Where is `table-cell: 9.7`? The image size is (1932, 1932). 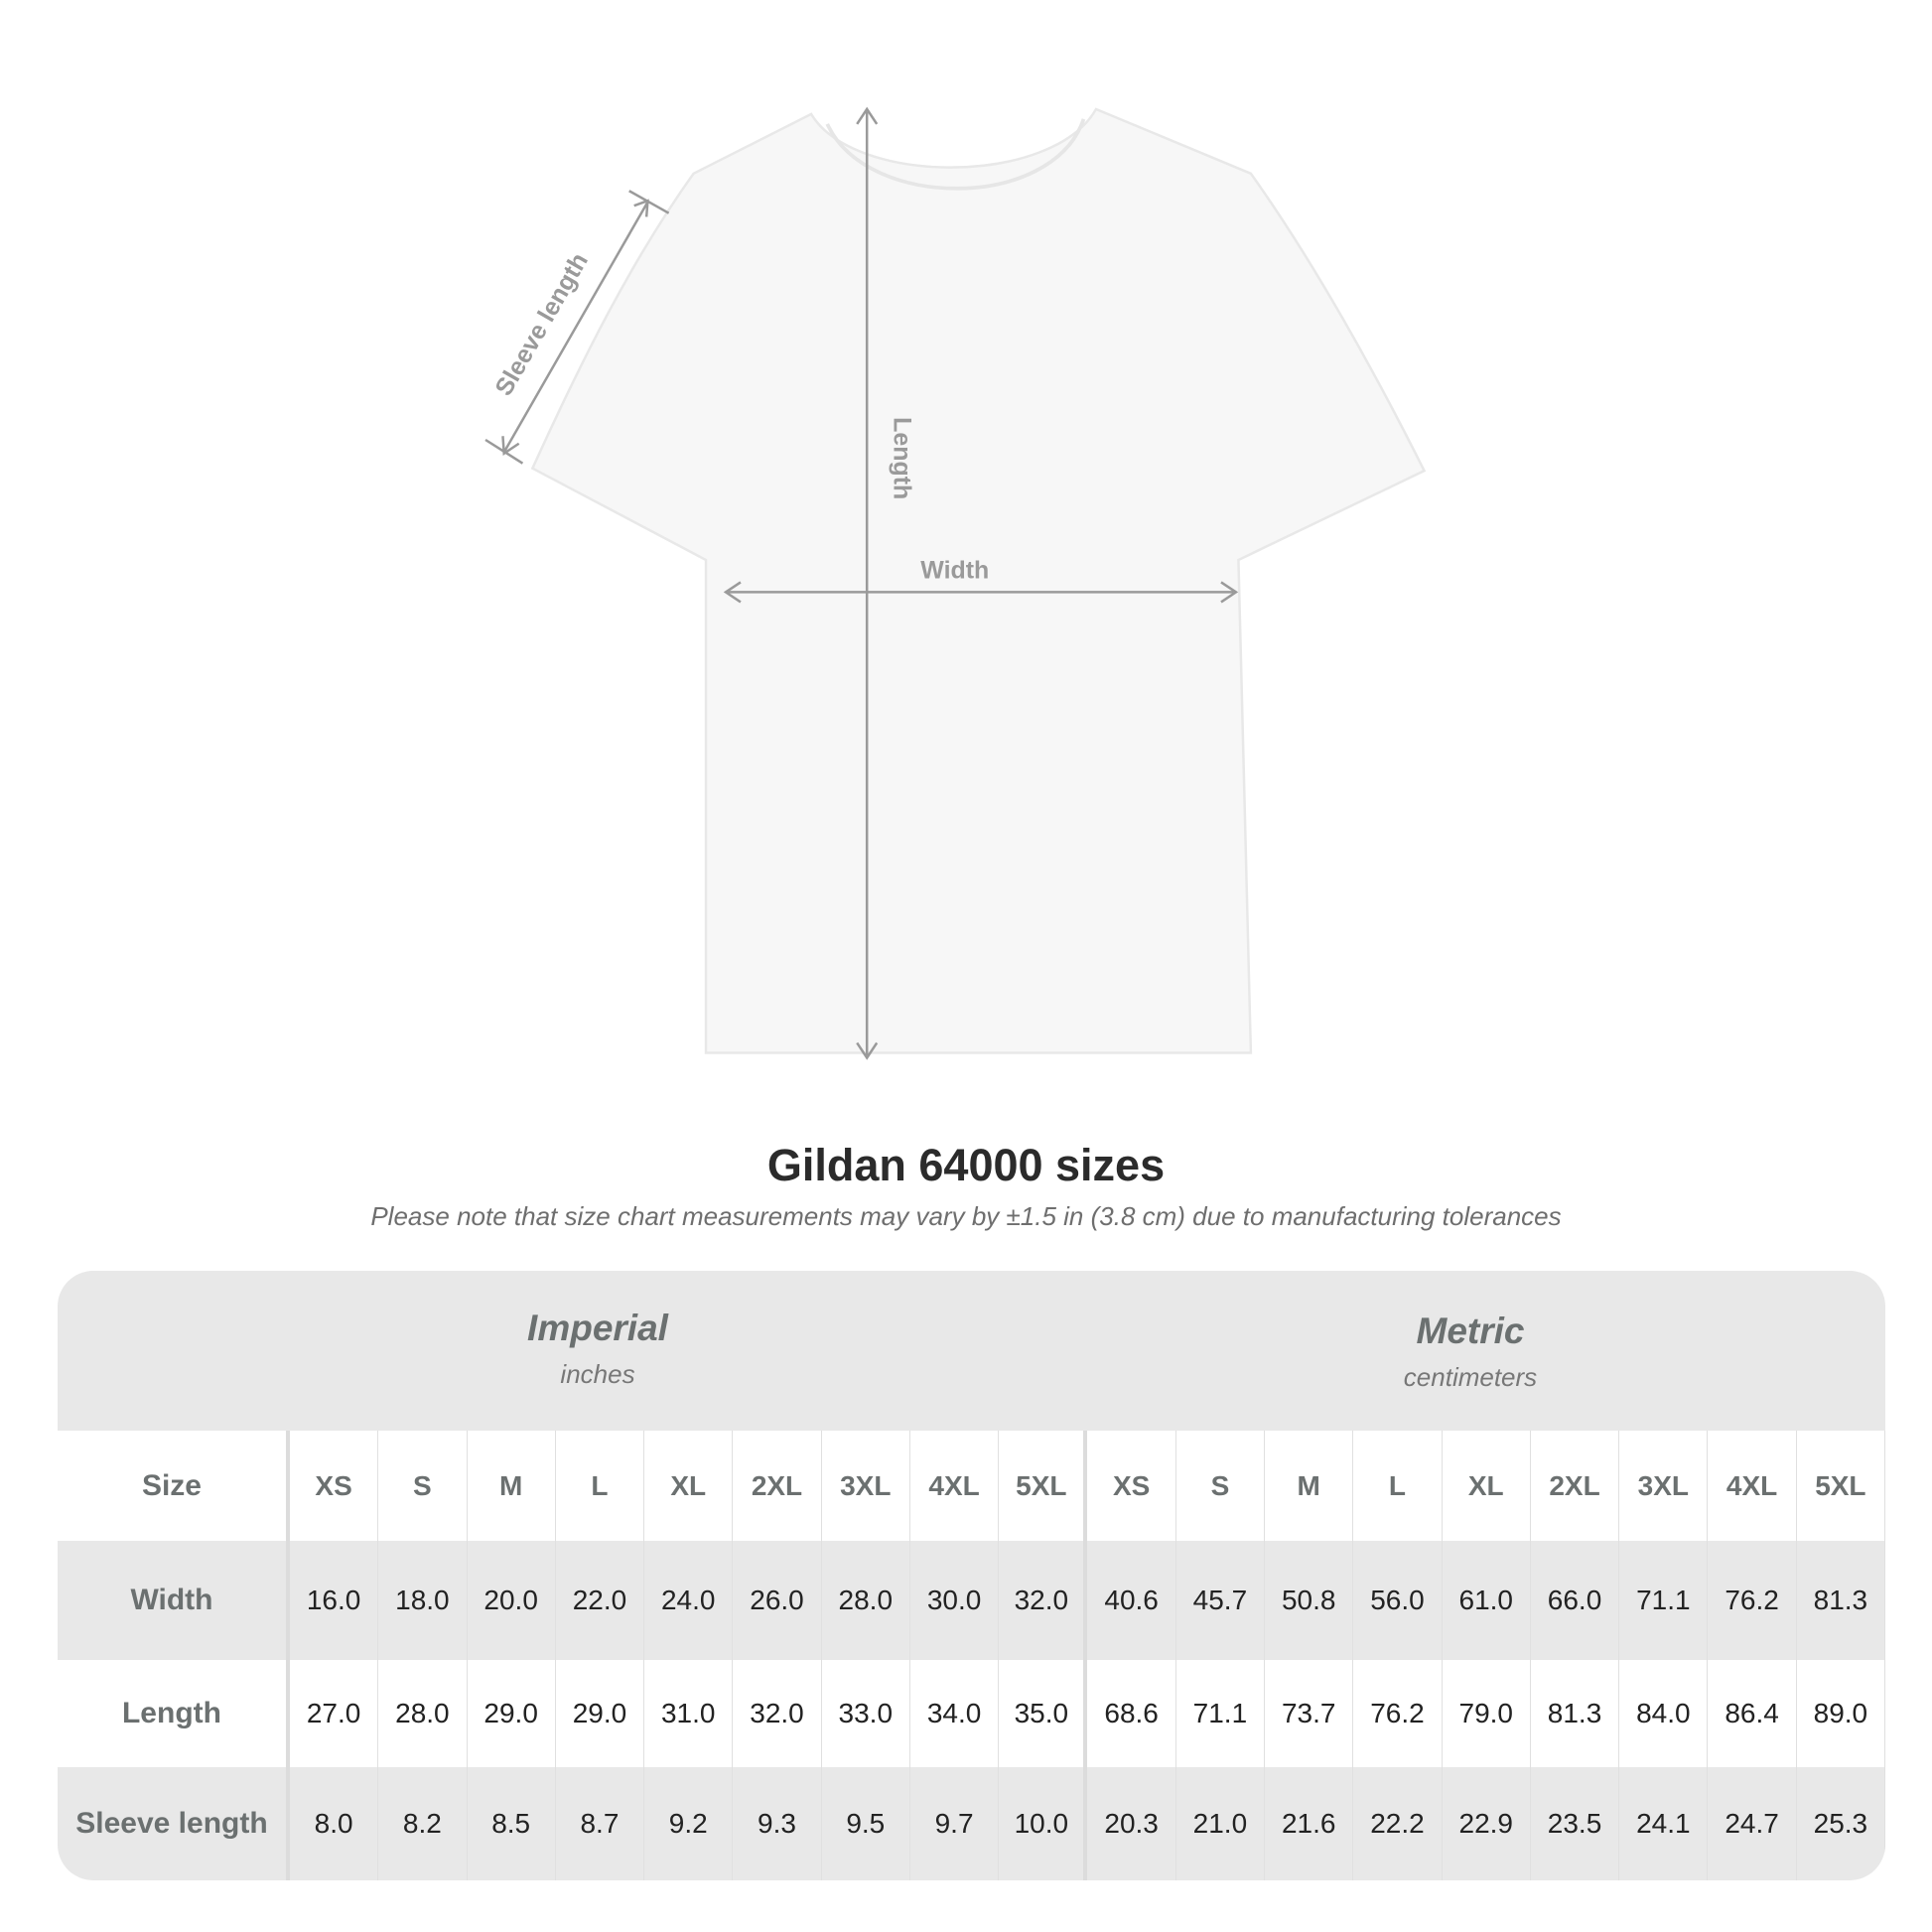 table-cell: 9.7 is located at coordinates (955, 1823).